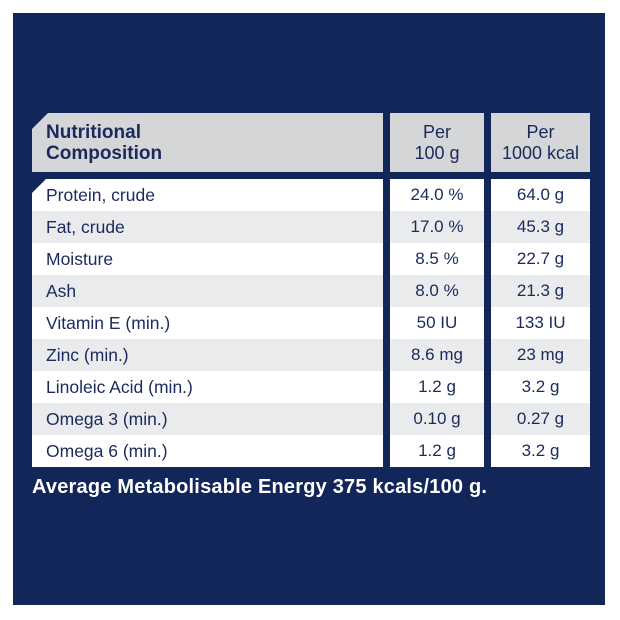 This screenshot has height=620, width=620. What do you see at coordinates (207, 291) in the screenshot?
I see `row-label: Ash` at bounding box center [207, 291].